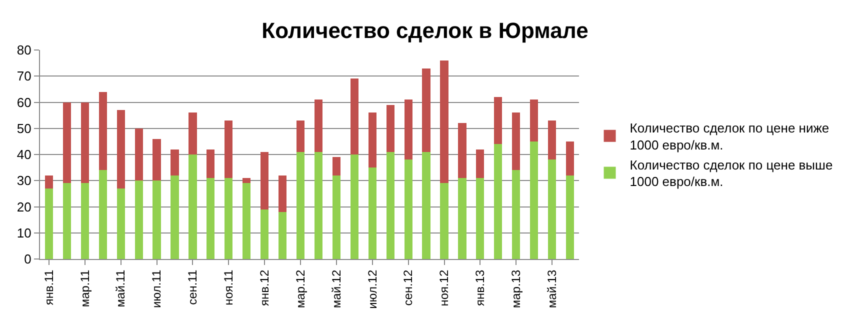 The width and height of the screenshot is (850, 321). What do you see at coordinates (24, 50) in the screenshot?
I see `y-tick-label: 80` at bounding box center [24, 50].